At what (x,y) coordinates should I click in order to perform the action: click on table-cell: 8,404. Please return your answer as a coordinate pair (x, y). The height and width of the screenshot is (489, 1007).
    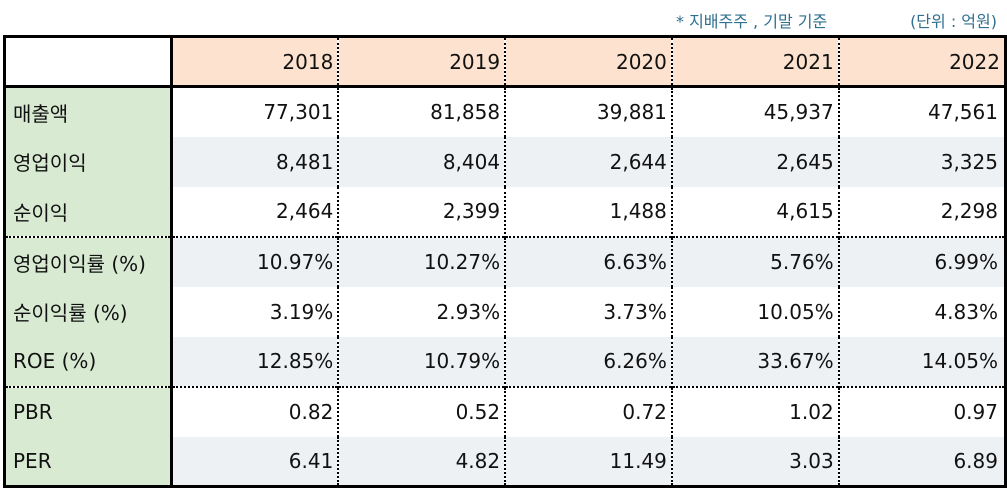
    Looking at the image, I should click on (421, 161).